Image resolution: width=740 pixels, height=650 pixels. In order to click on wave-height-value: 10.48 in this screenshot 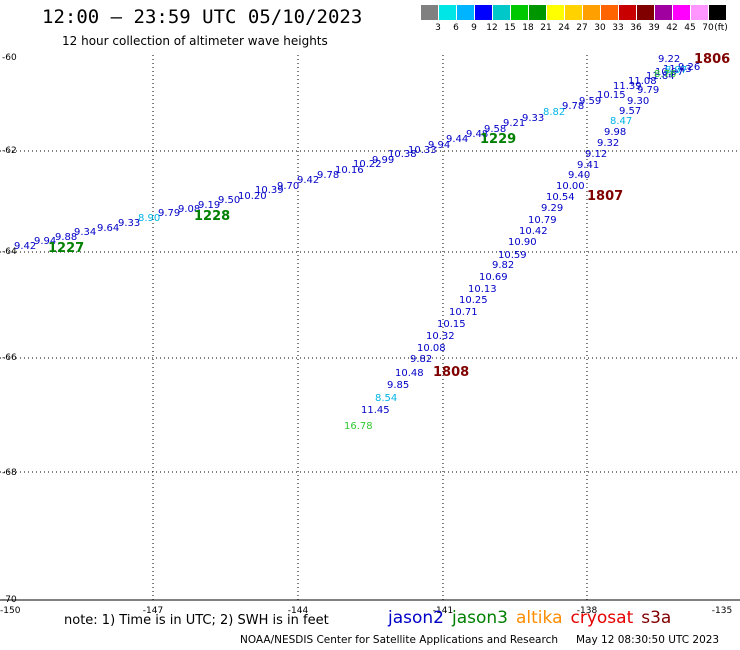, I will do `click(409, 373)`.